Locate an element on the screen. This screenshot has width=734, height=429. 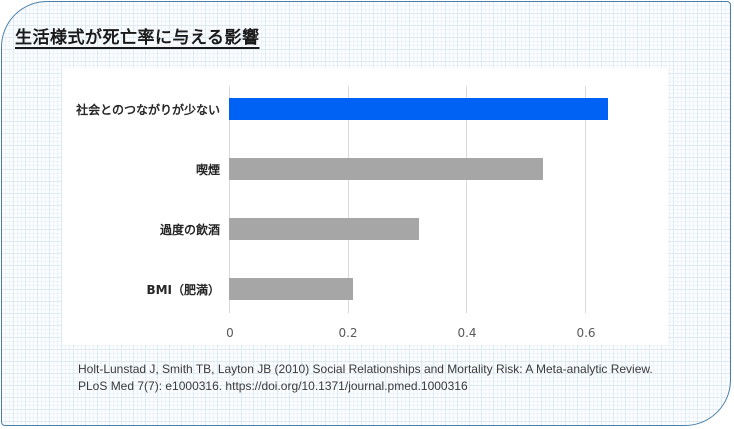
gridline-0.2 is located at coordinates (348, 199).